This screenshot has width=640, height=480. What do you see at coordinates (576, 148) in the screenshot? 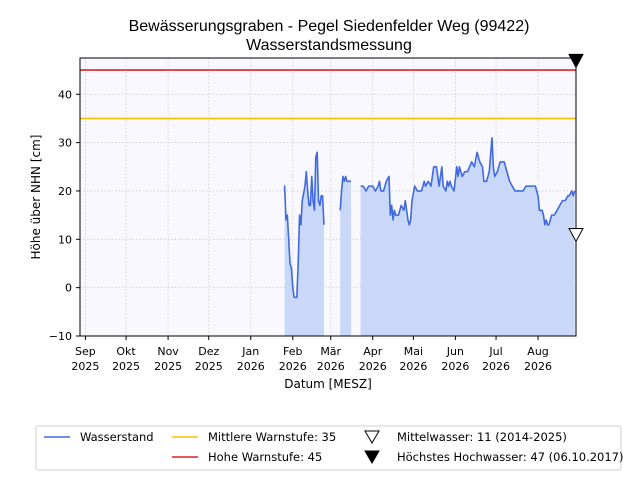
I see `markers` at bounding box center [576, 148].